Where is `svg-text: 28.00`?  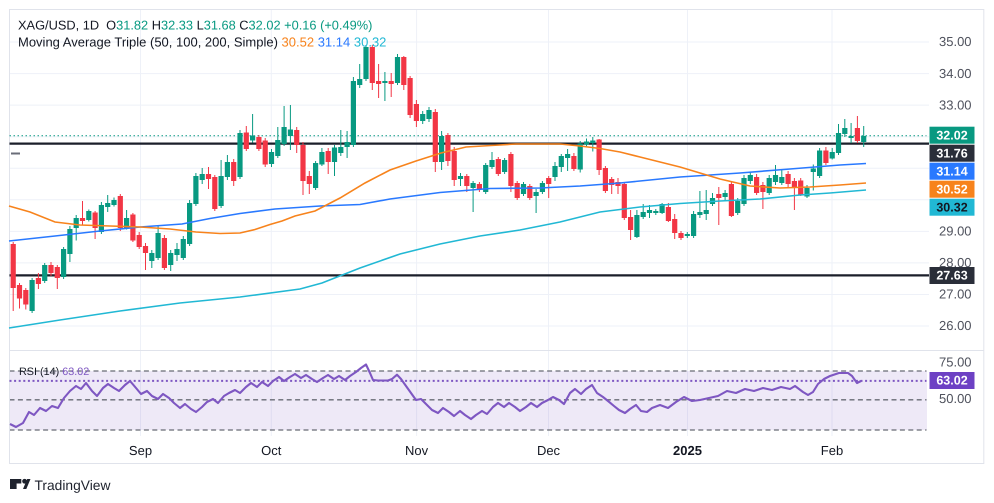
svg-text: 28.00 is located at coordinates (955, 262).